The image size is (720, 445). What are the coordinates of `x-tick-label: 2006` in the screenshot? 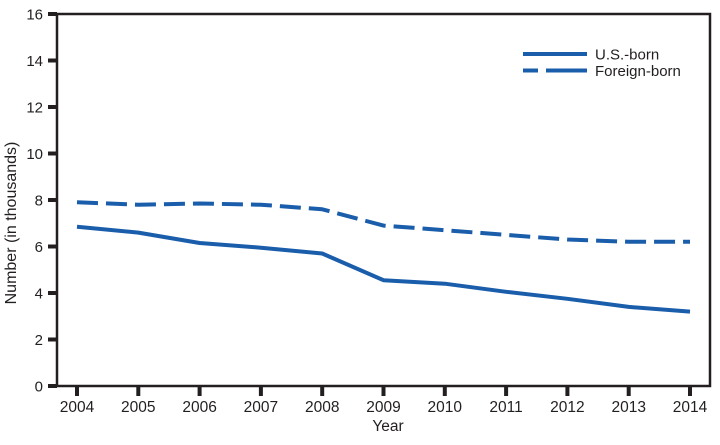 It's located at (199, 407).